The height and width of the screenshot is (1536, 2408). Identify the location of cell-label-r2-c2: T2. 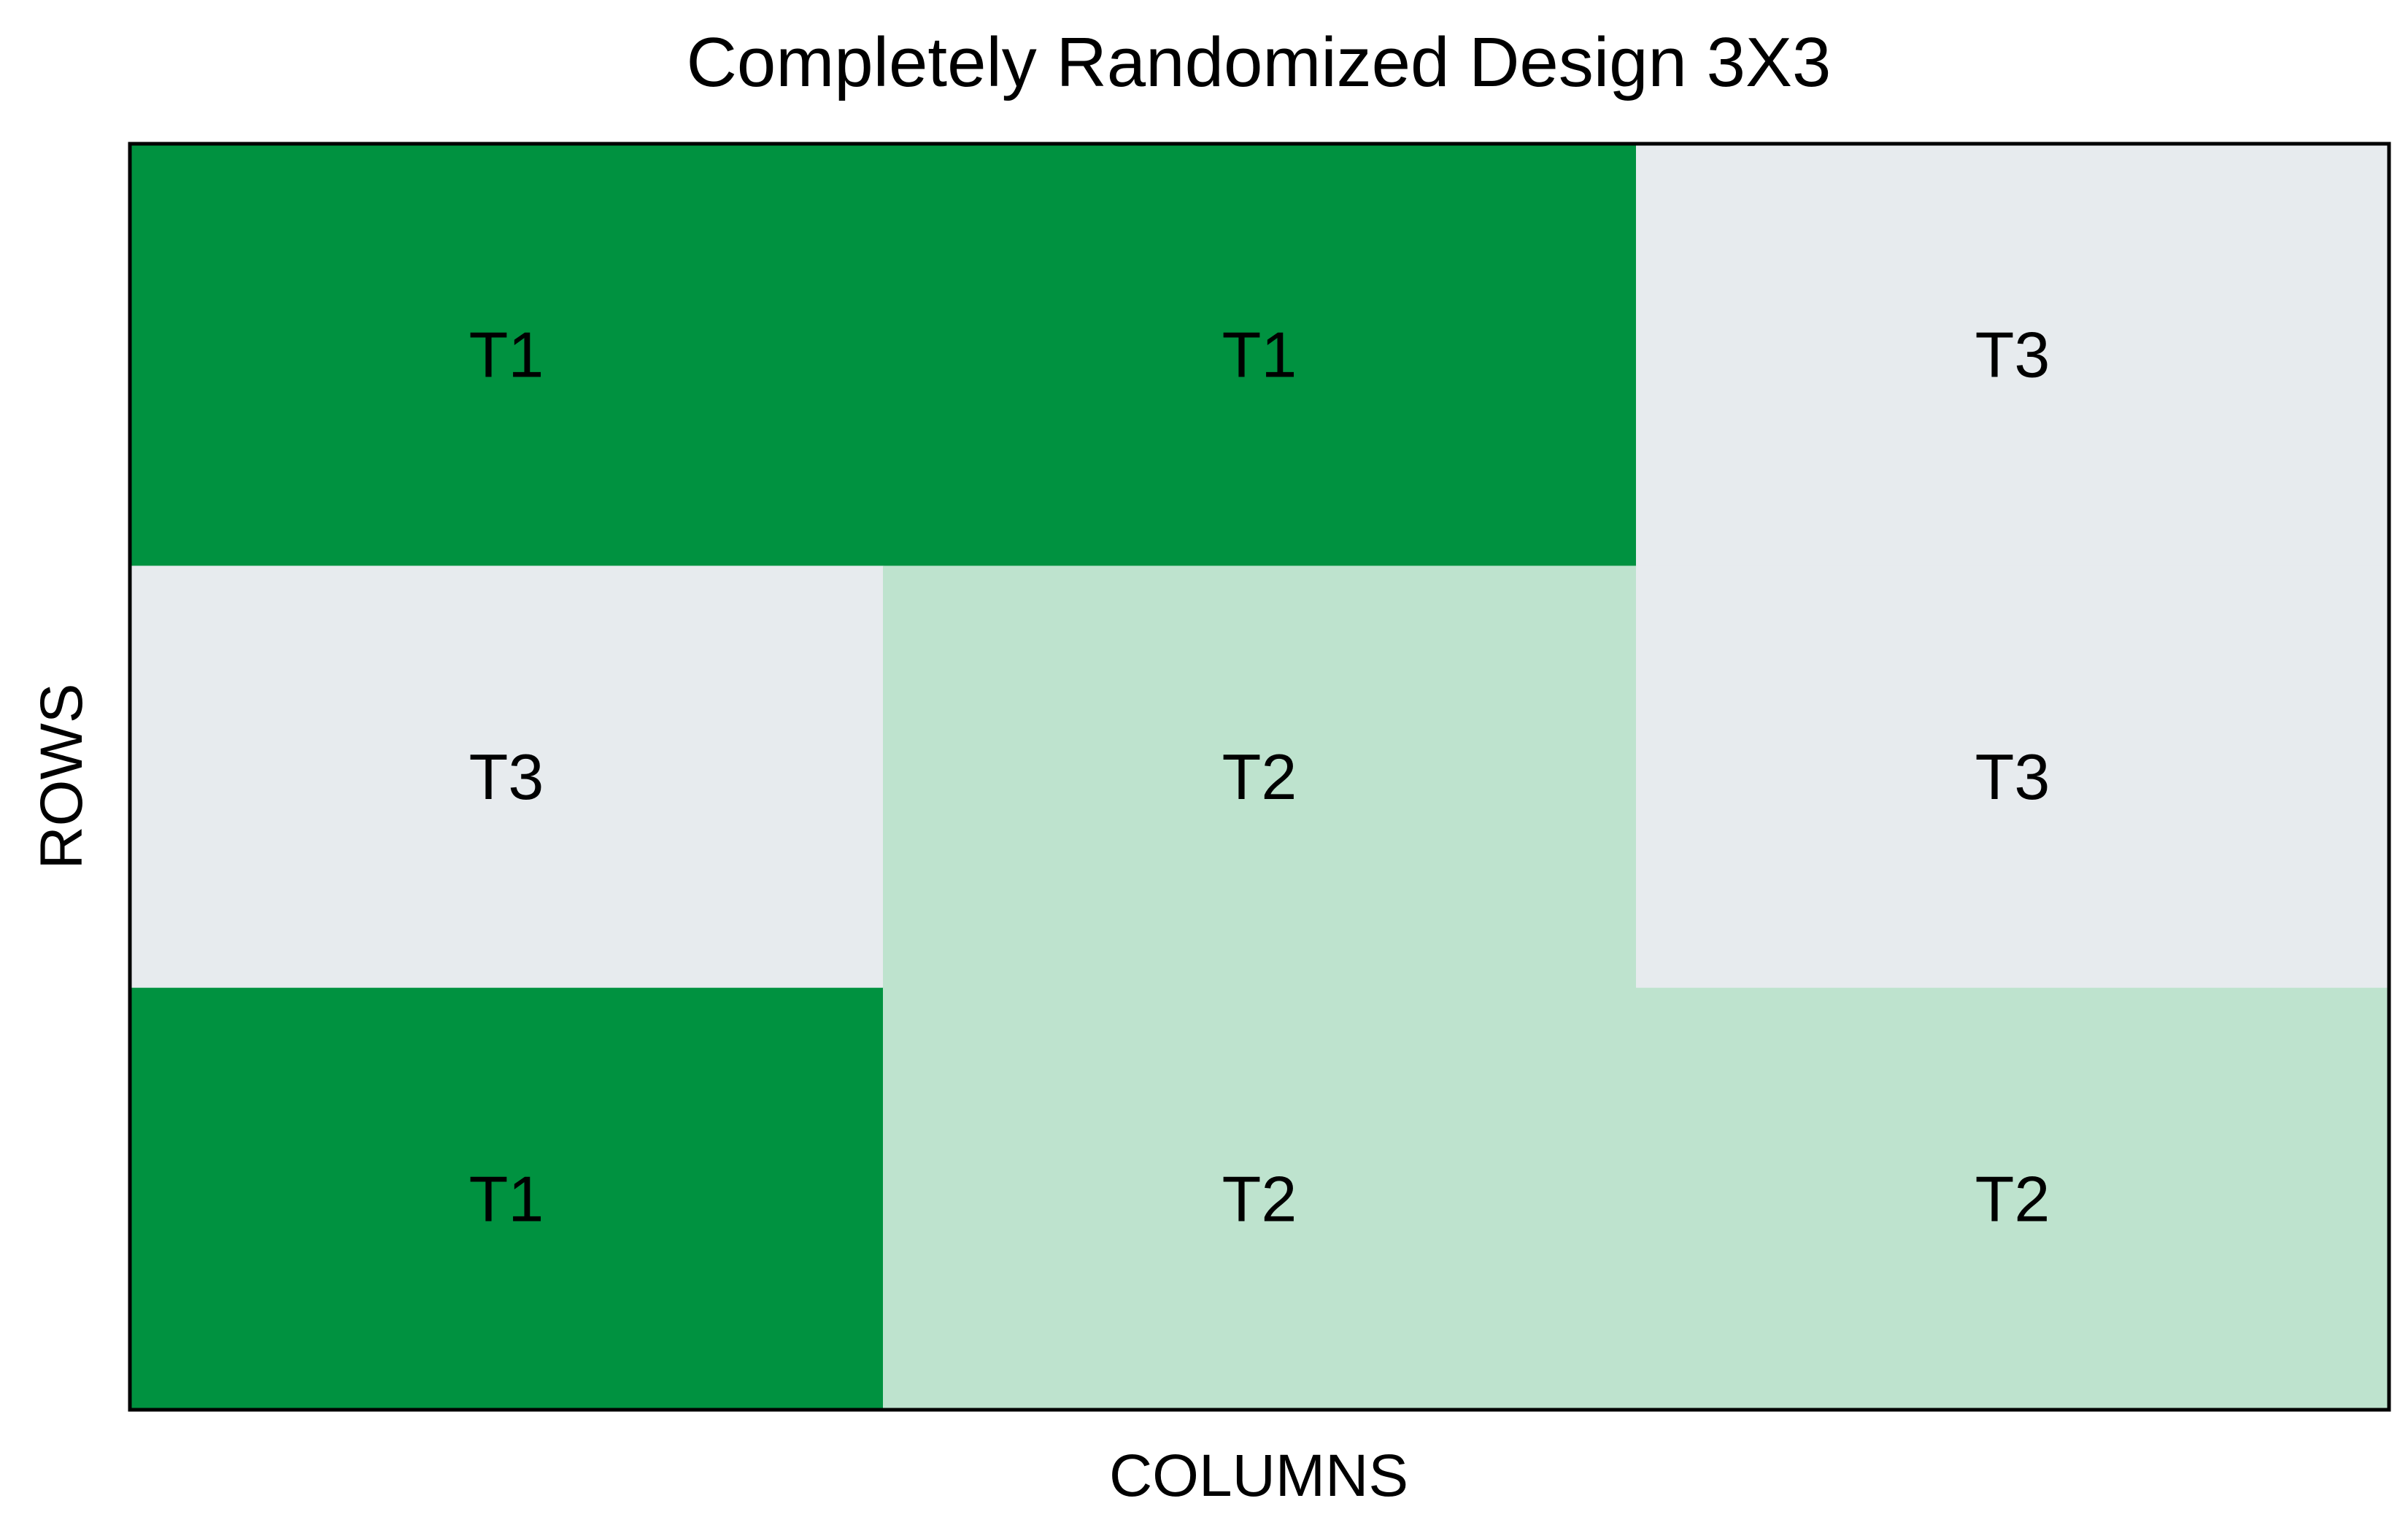
(1259, 777).